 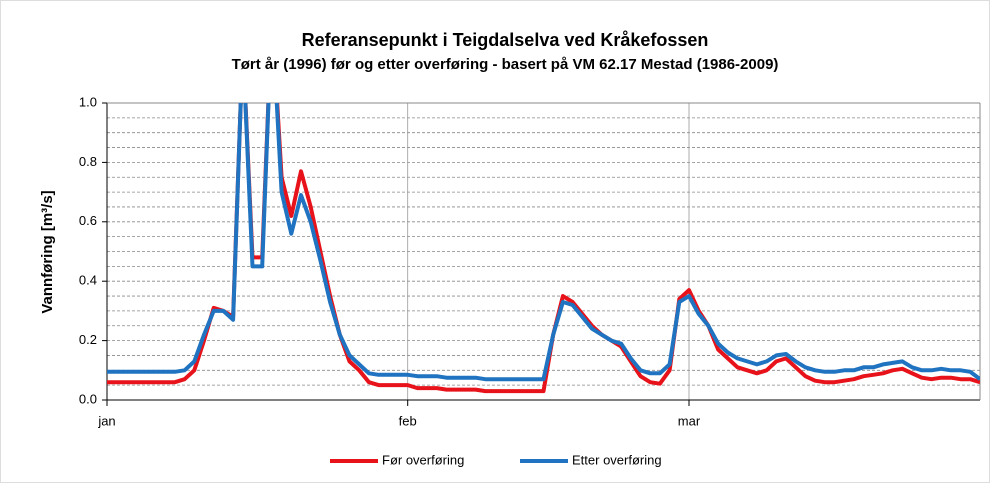 I want to click on legend-label: Før overføring, so click(x=423, y=459).